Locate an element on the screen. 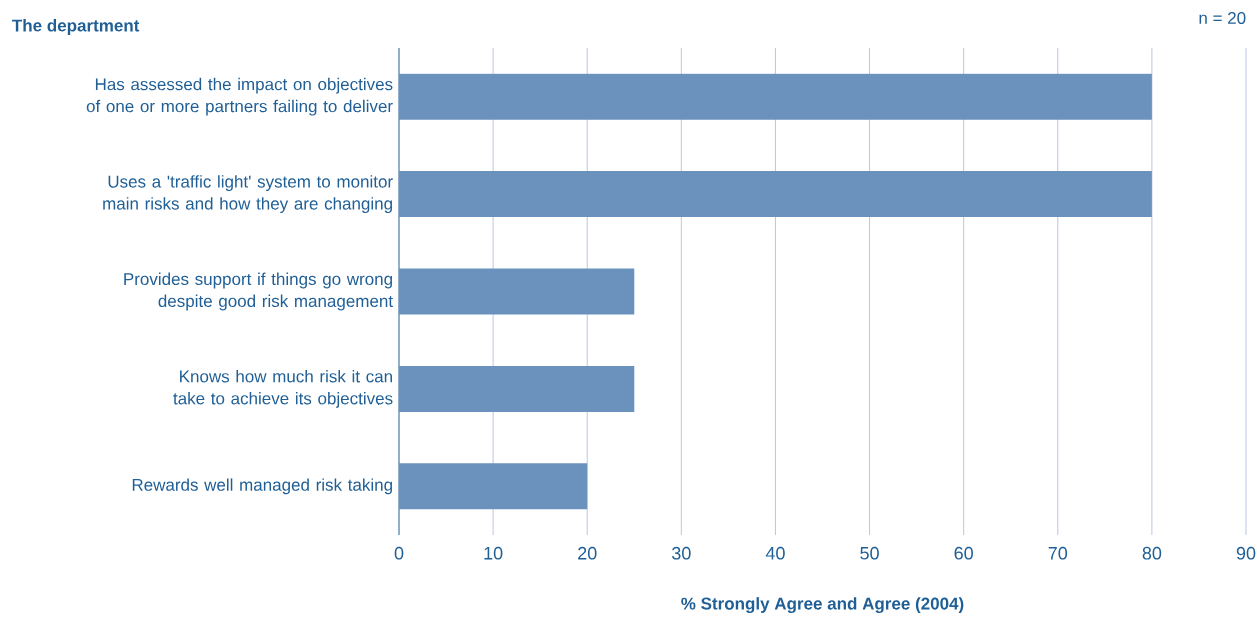 The width and height of the screenshot is (1257, 623). y-tick-label: Uses a 'traffic light' system to monitor main risks and how they are changing is located at coordinates (248, 194).